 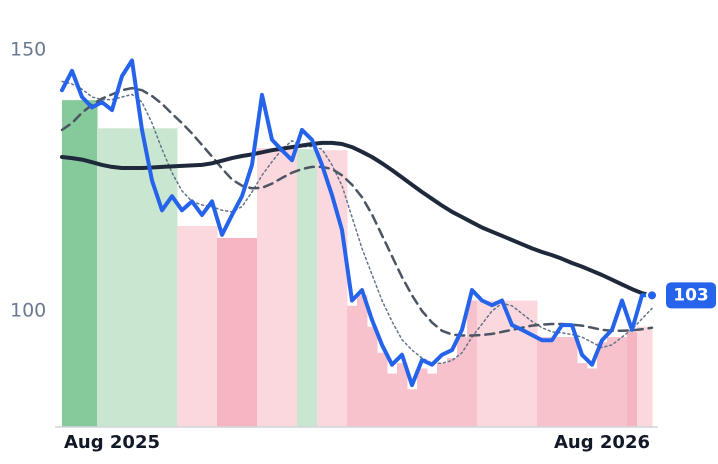 What do you see at coordinates (28, 50) in the screenshot?
I see `y-tick-label: 150` at bounding box center [28, 50].